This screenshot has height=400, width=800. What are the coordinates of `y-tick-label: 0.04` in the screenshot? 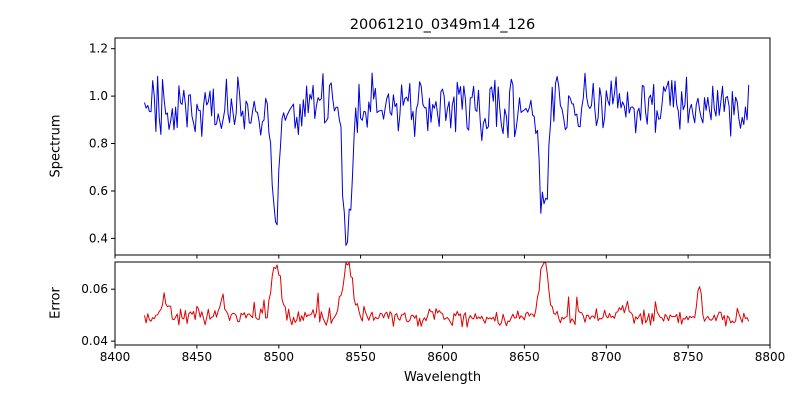 It's located at (94, 341).